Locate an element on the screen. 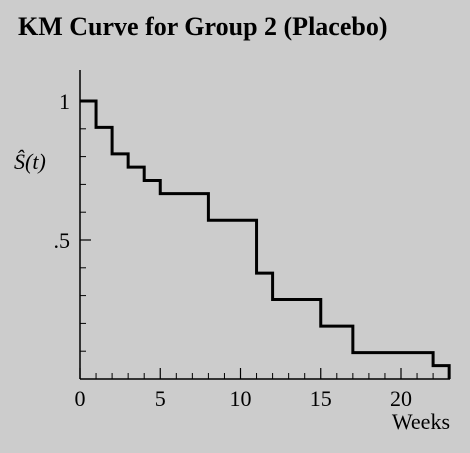 The height and width of the screenshot is (453, 470). x-tick-label: 15 is located at coordinates (321, 398).